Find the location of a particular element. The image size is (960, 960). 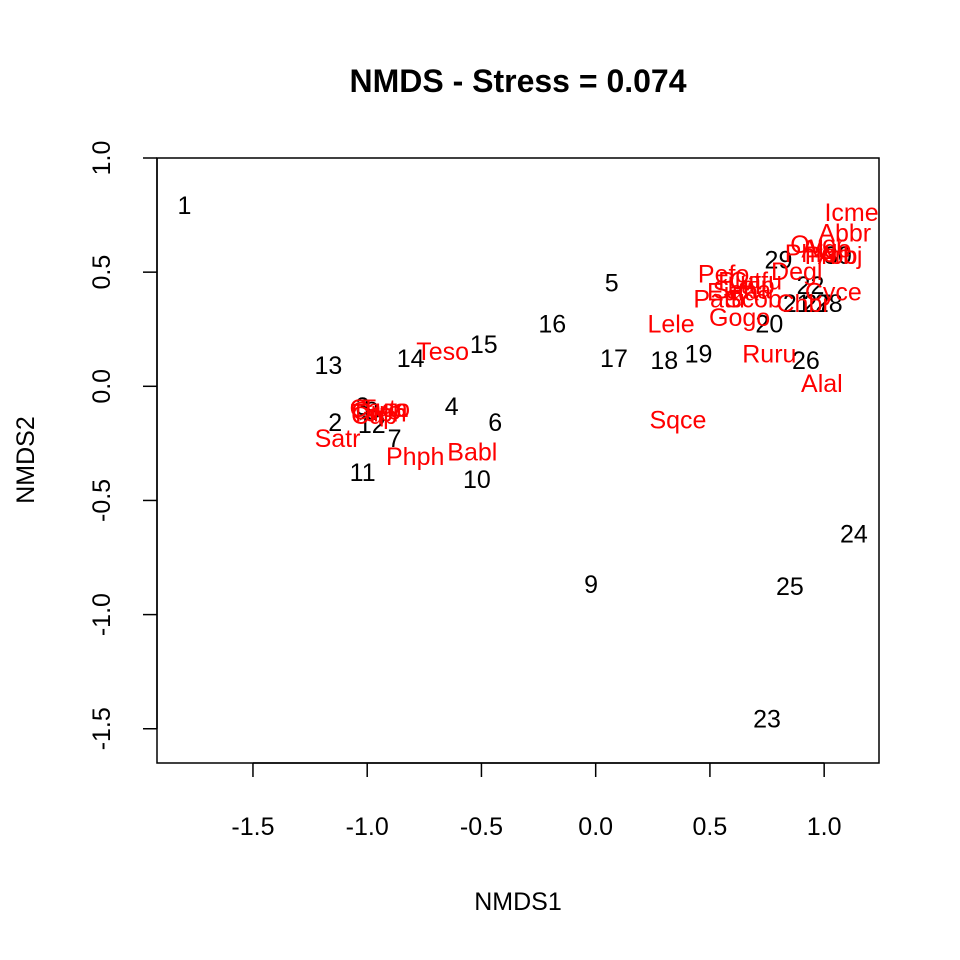

species-point-label: Abbr is located at coordinates (844, 233).